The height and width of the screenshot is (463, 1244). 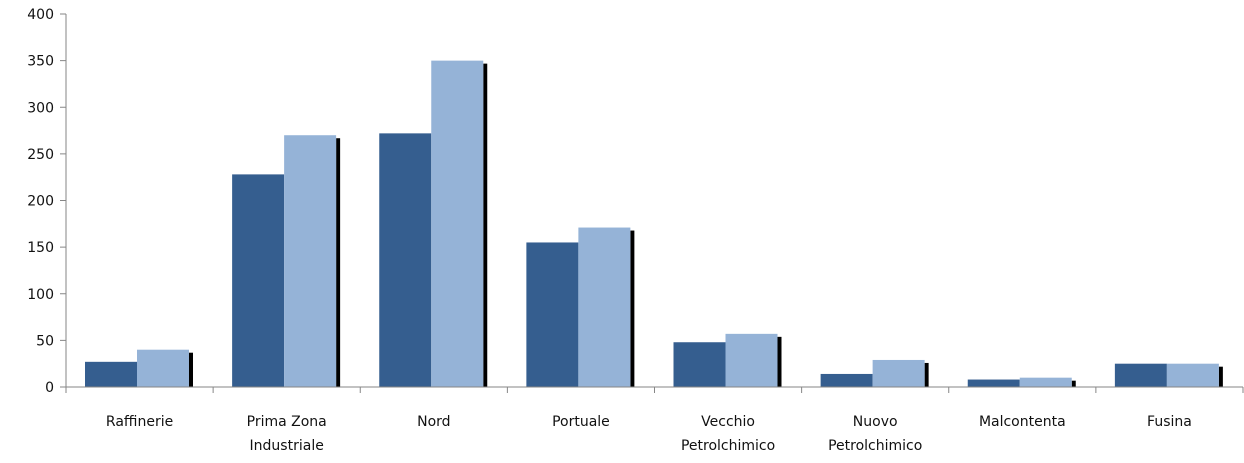 What do you see at coordinates (49, 388) in the screenshot?
I see `y-tick-label: 0` at bounding box center [49, 388].